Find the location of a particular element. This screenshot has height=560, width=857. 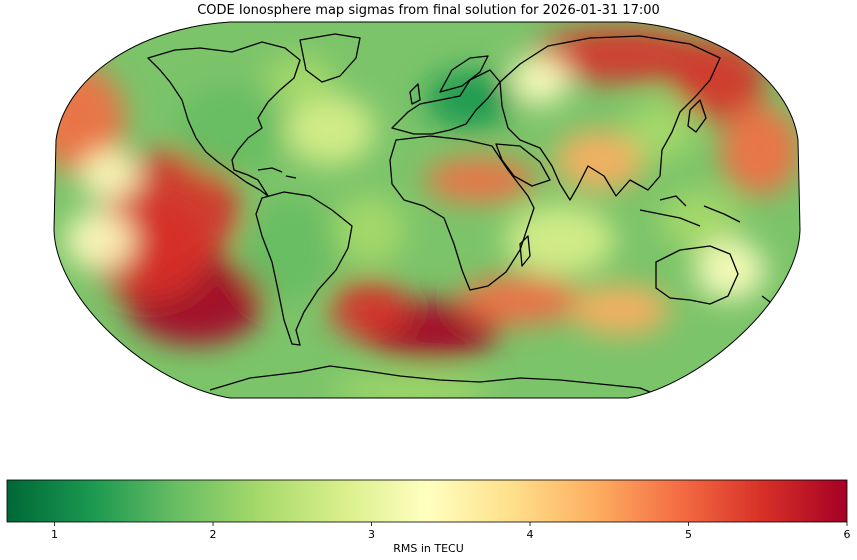

colorbar-graphic: 1 2 3 4 5 6 is located at coordinates (428, 506).